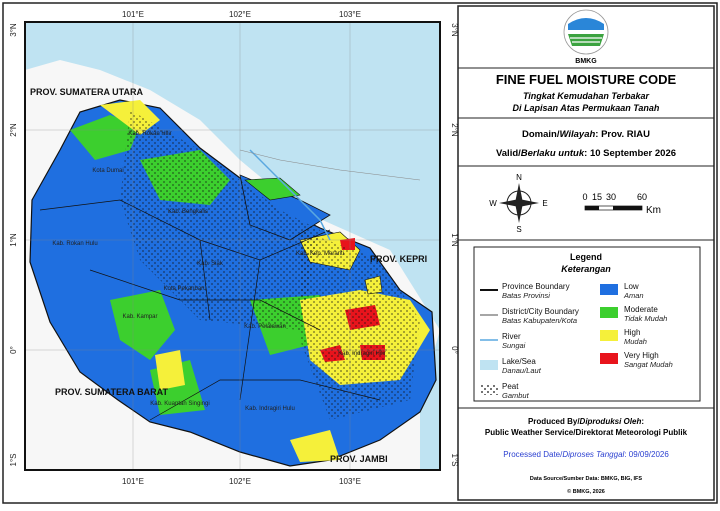  I want to click on province-label: PROV. SUMATERA UTARA, so click(87, 92).